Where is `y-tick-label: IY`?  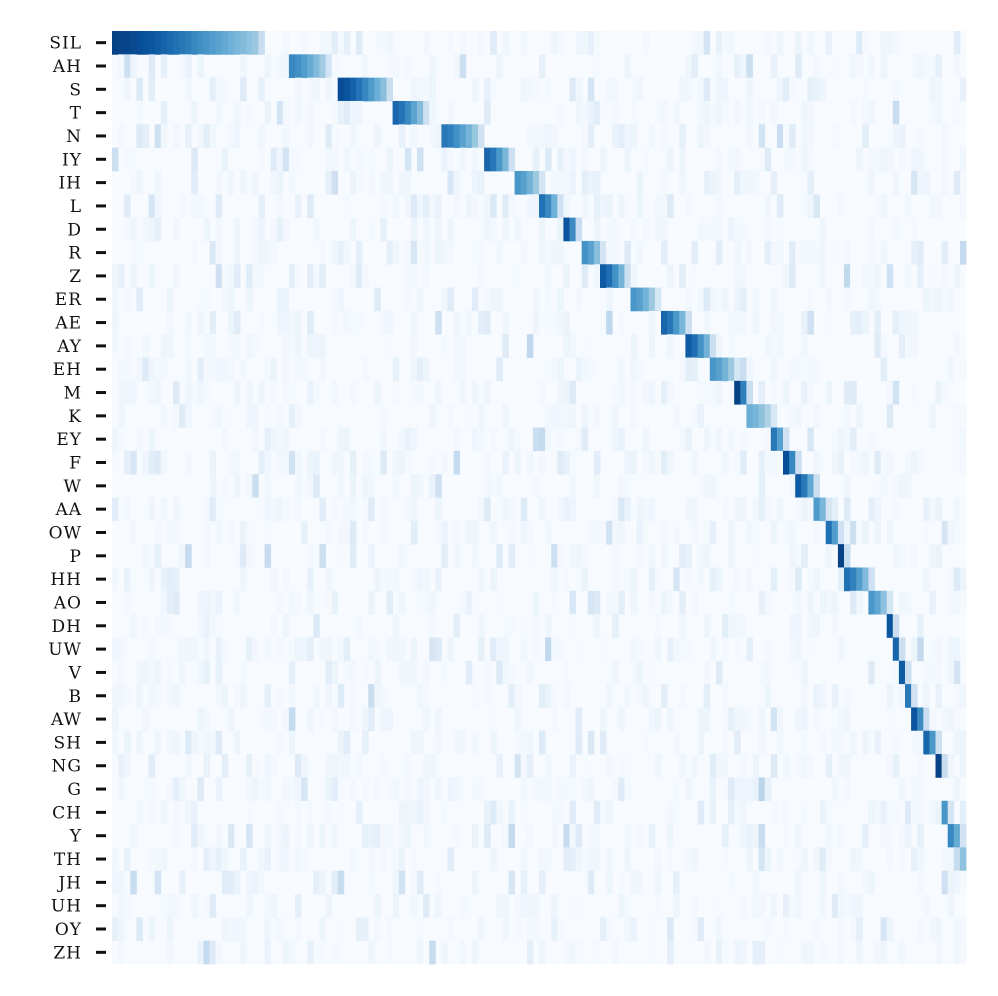 y-tick-label: IY is located at coordinates (72, 160).